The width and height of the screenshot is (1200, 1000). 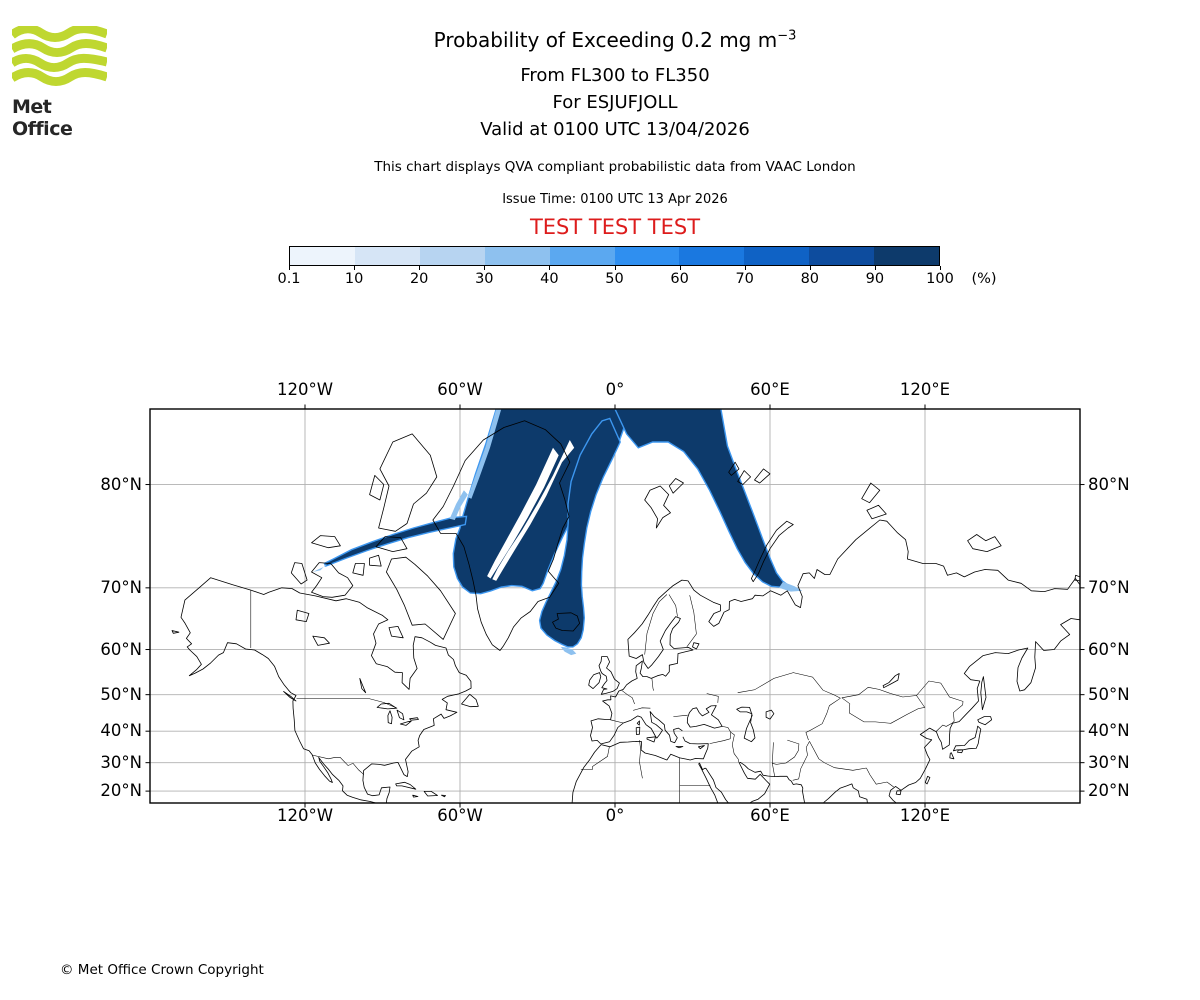 What do you see at coordinates (615, 199) in the screenshot?
I see `issue-time: Issue Time: 0100 UTC 13 Apr 2026` at bounding box center [615, 199].